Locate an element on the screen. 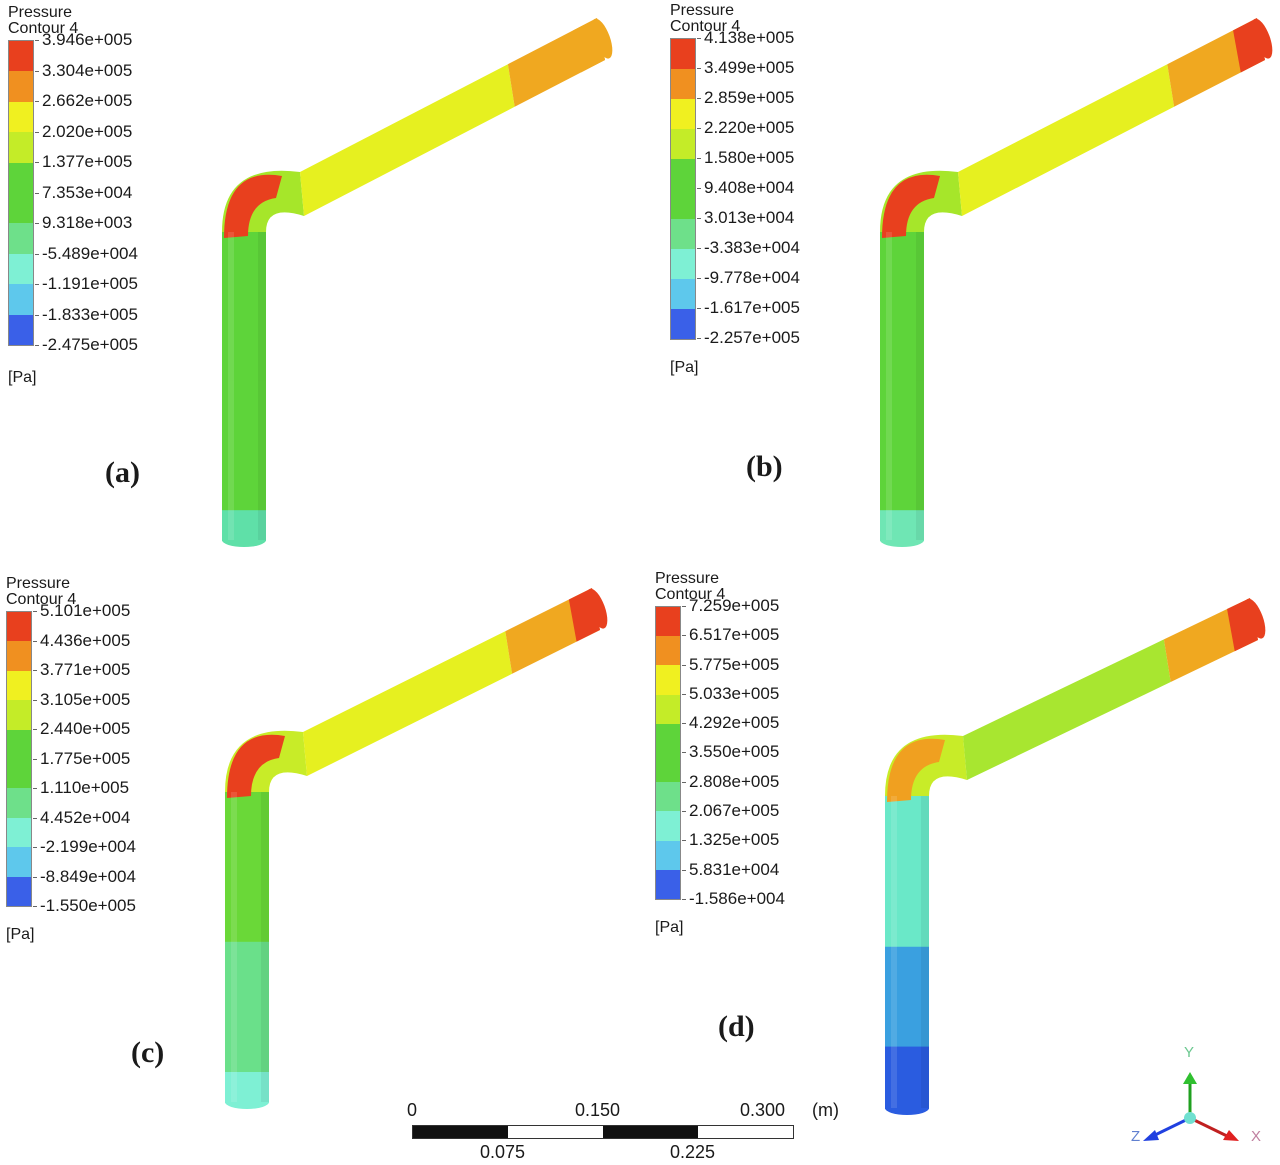  panel-label-d: (d) is located at coordinates (736, 1026).